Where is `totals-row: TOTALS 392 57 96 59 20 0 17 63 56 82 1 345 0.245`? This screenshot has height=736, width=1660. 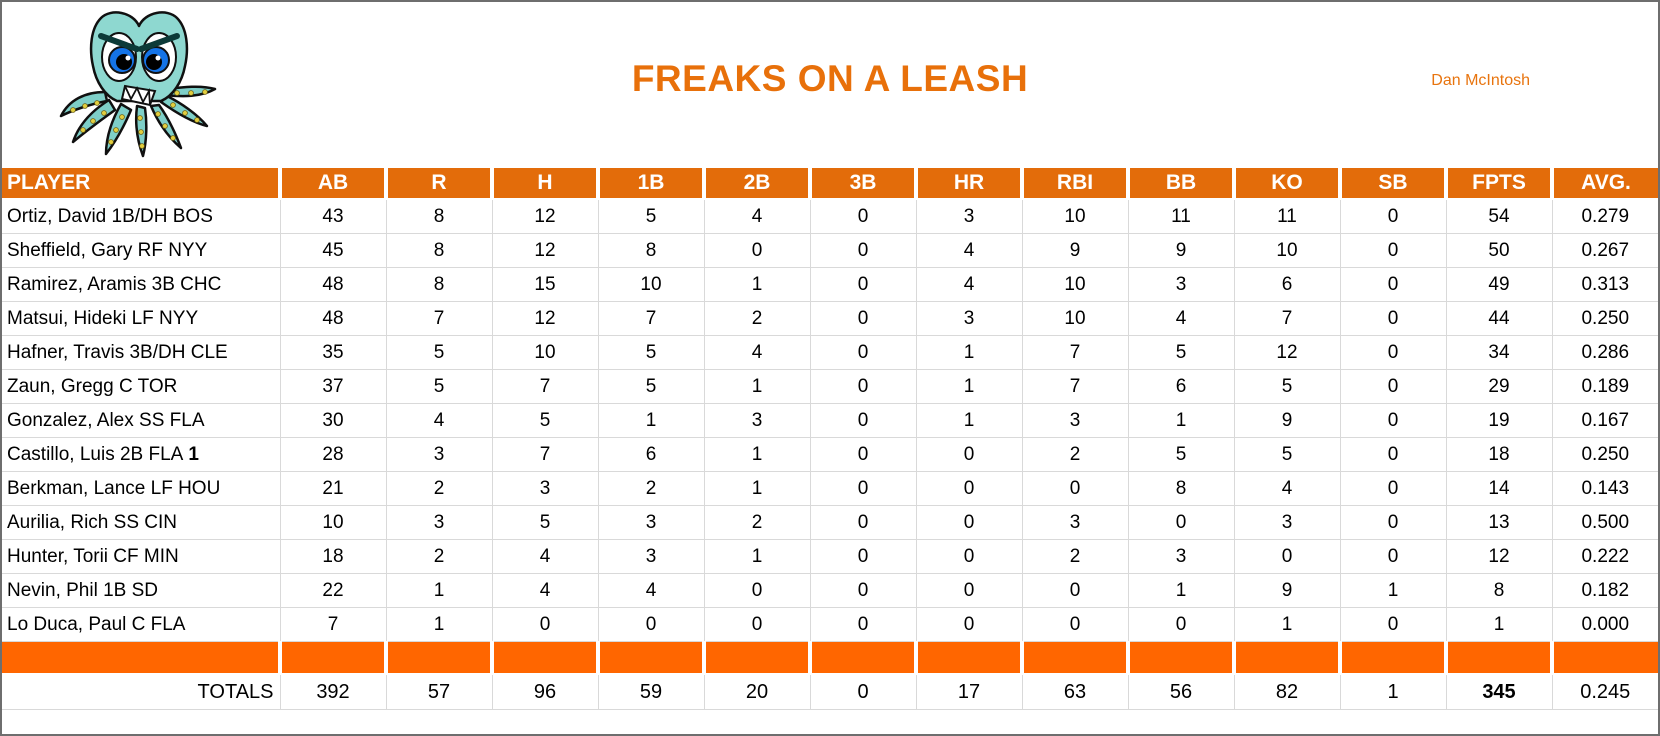 totals-row: TOTALS 392 57 96 59 20 0 17 63 56 82 1 345 0.245 is located at coordinates (830, 692).